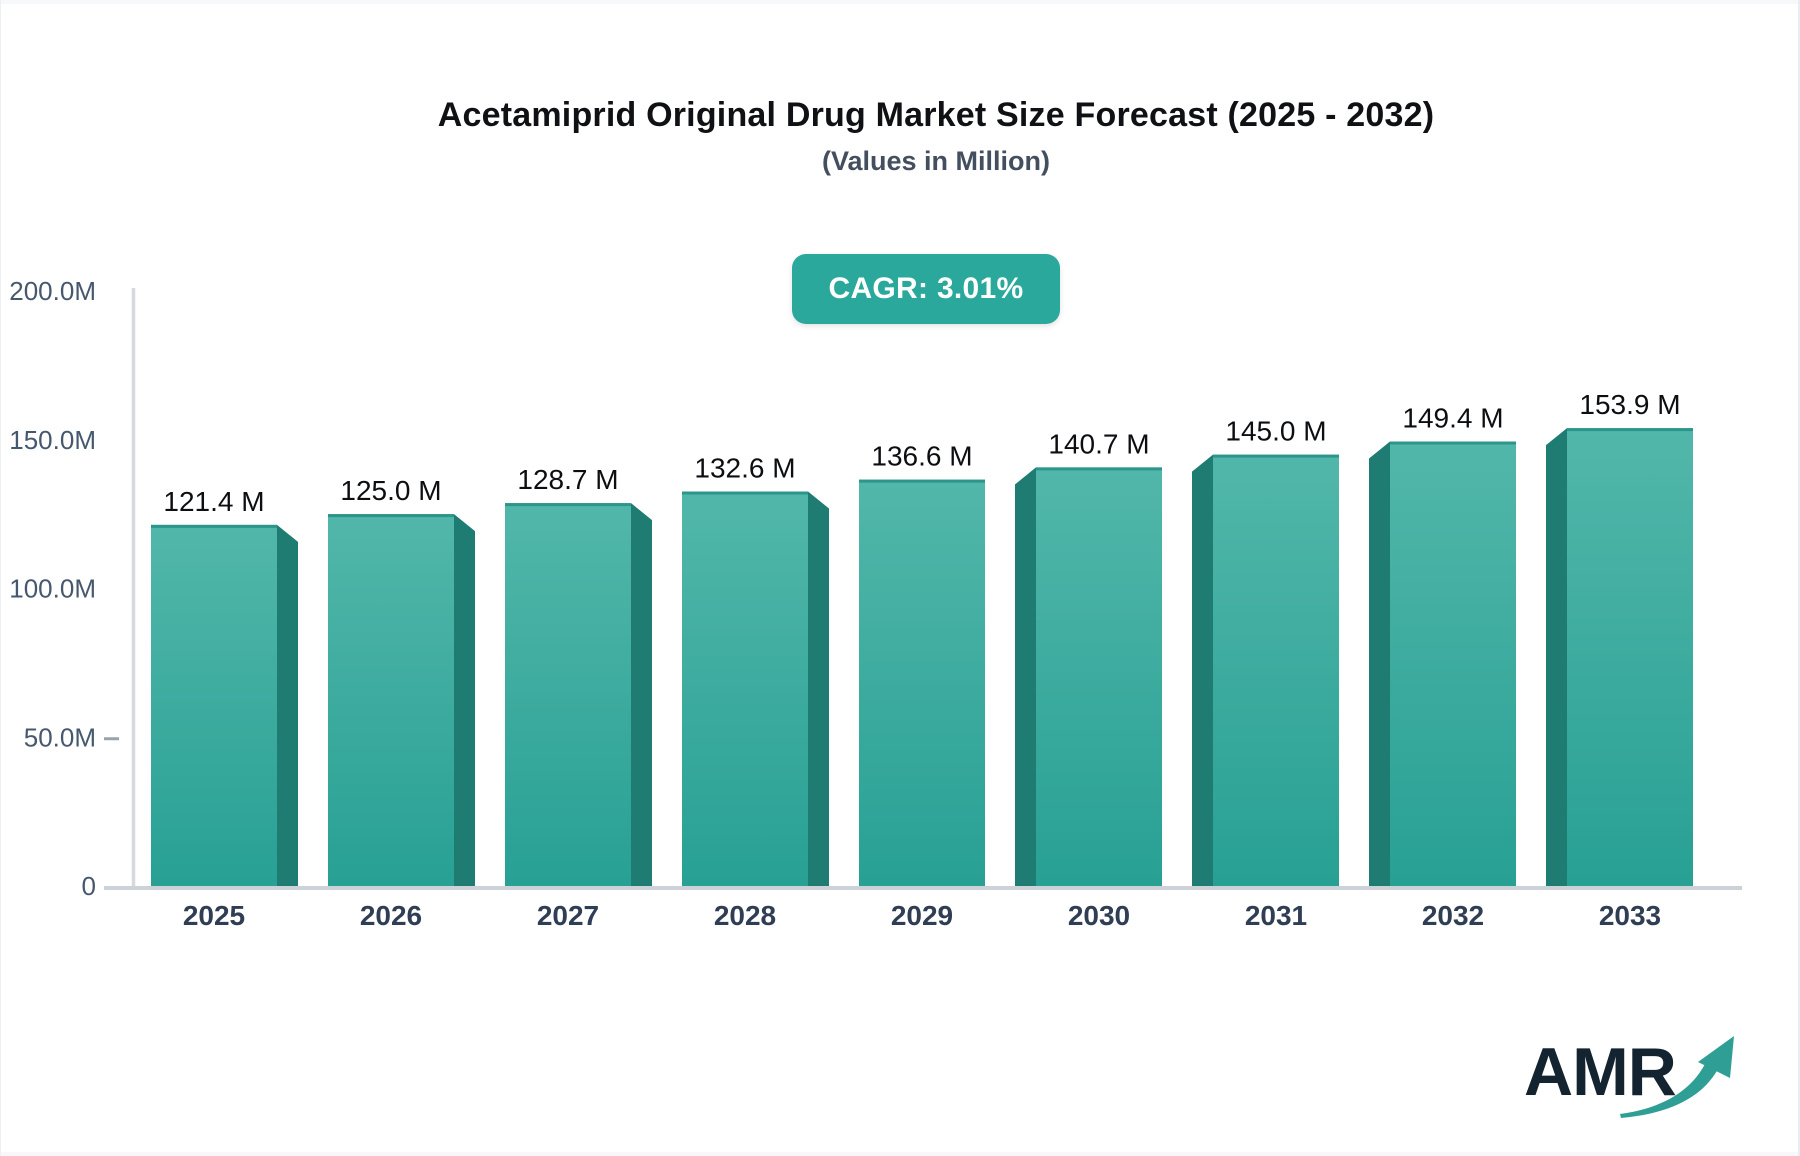 Image resolution: width=1800 pixels, height=1156 pixels. Describe the element at coordinates (1098, 443) in the screenshot. I see `bar-value-label: 140.7 M` at that location.